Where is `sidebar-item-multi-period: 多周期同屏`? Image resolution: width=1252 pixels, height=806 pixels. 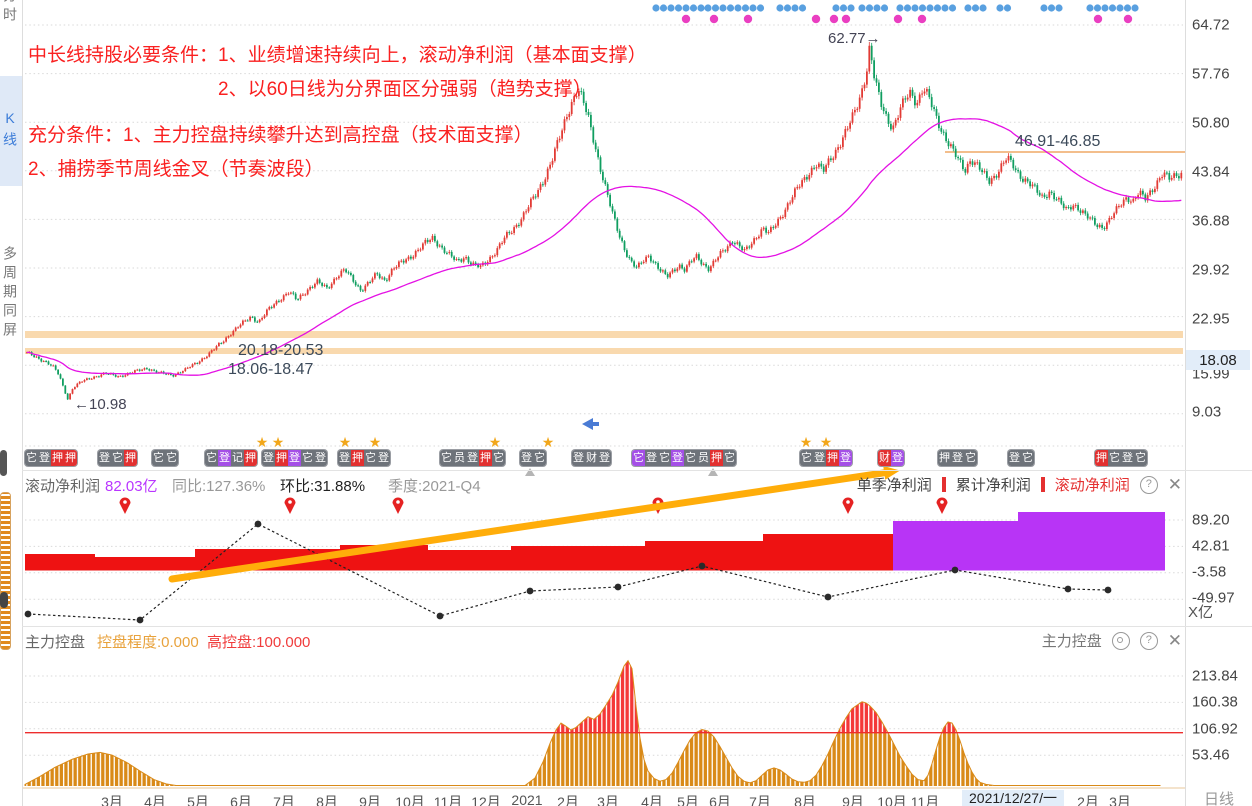 sidebar-item-multi-period: 多周期同屏 is located at coordinates (10, 293).